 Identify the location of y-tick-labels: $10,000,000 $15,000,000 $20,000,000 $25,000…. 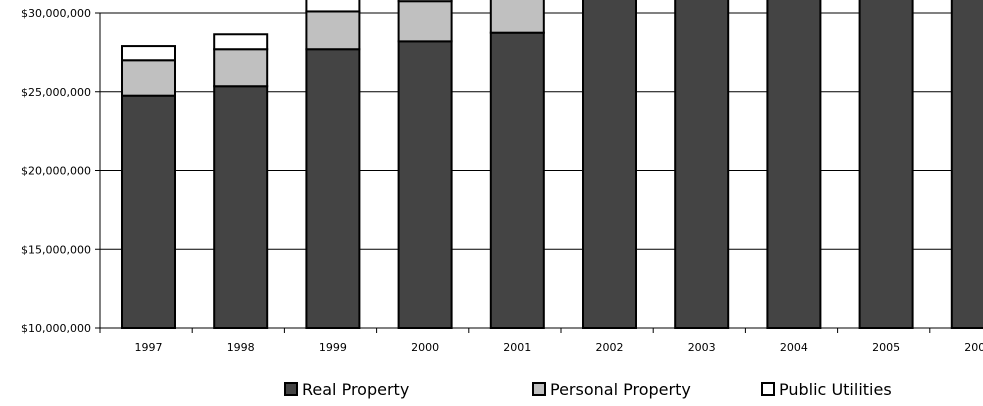
(56, 171).